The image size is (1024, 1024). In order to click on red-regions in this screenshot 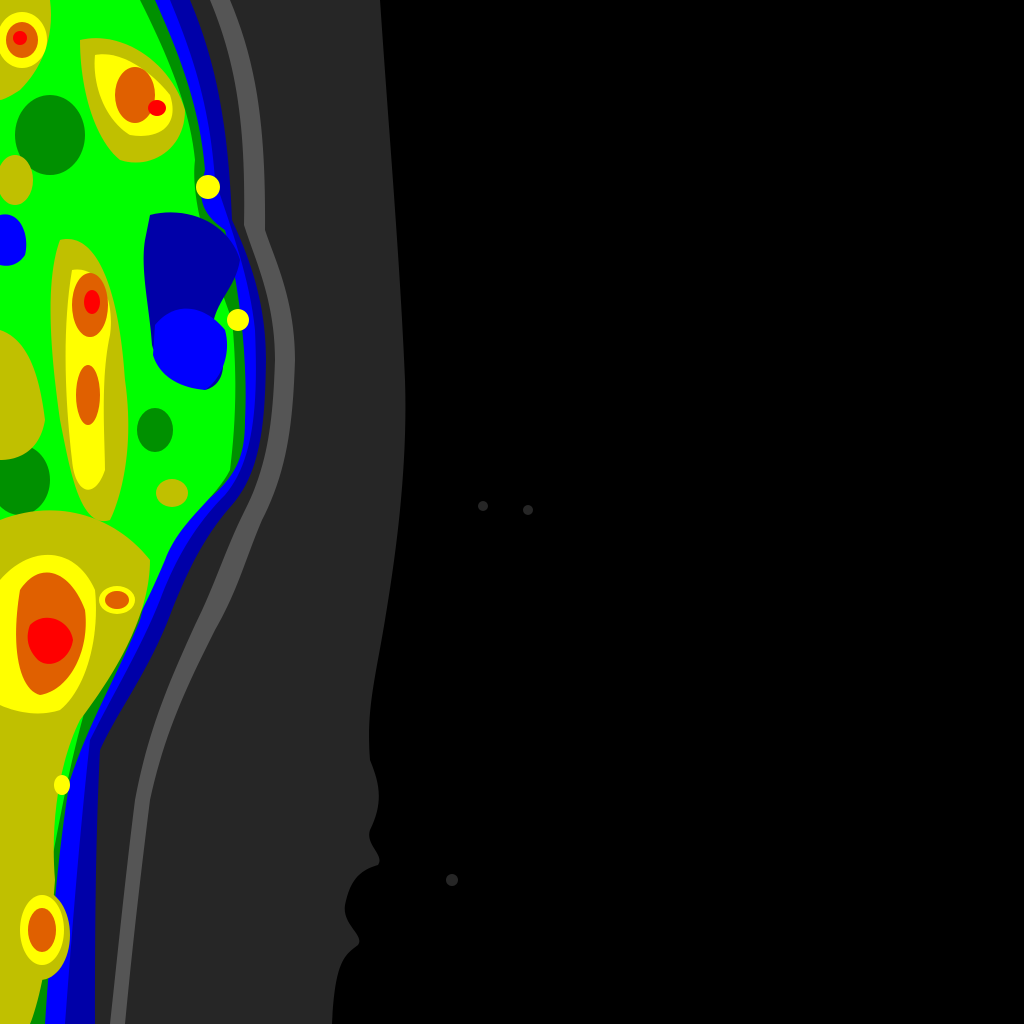, I will do `click(89, 347)`.